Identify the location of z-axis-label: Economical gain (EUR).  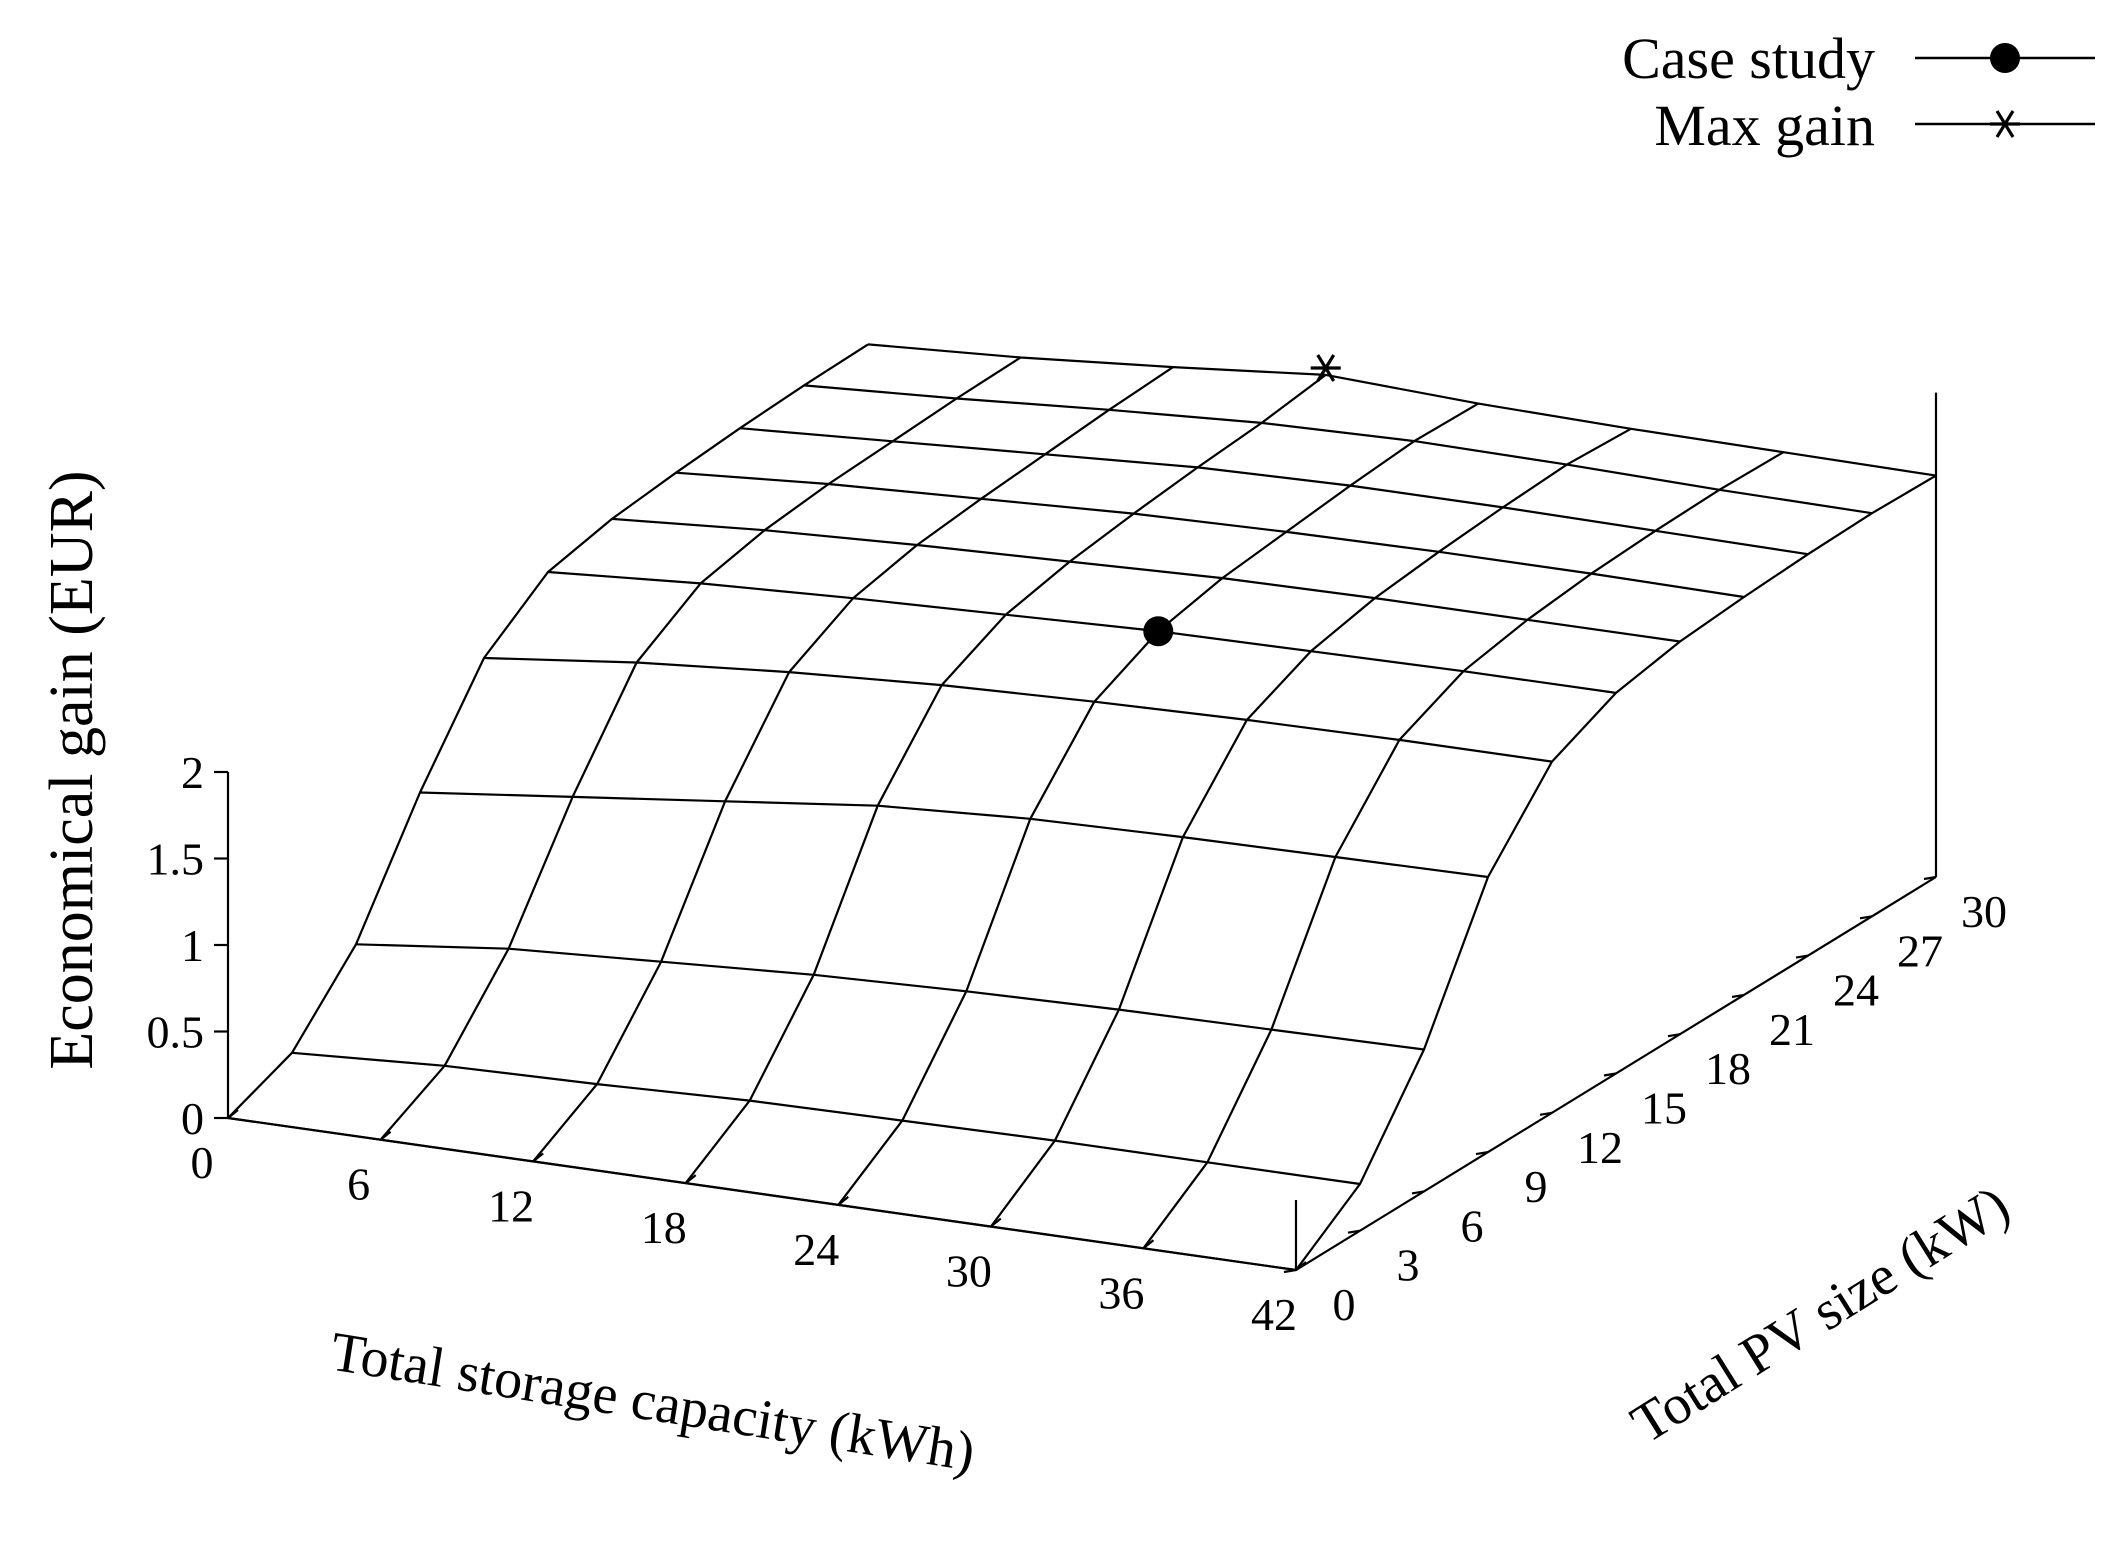
(72, 769).